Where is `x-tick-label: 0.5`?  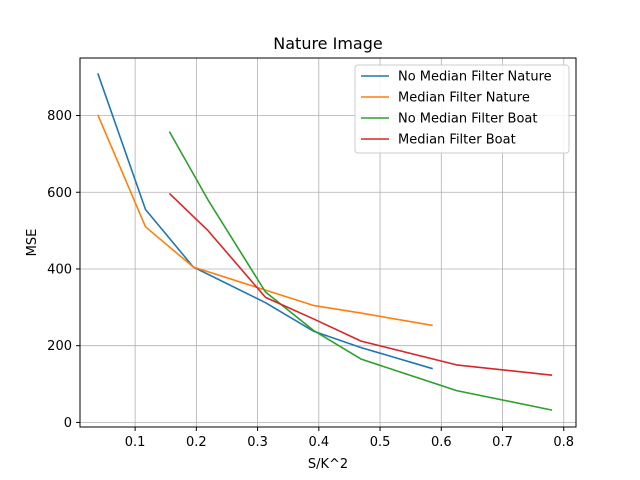 x-tick-label: 0.5 is located at coordinates (380, 442).